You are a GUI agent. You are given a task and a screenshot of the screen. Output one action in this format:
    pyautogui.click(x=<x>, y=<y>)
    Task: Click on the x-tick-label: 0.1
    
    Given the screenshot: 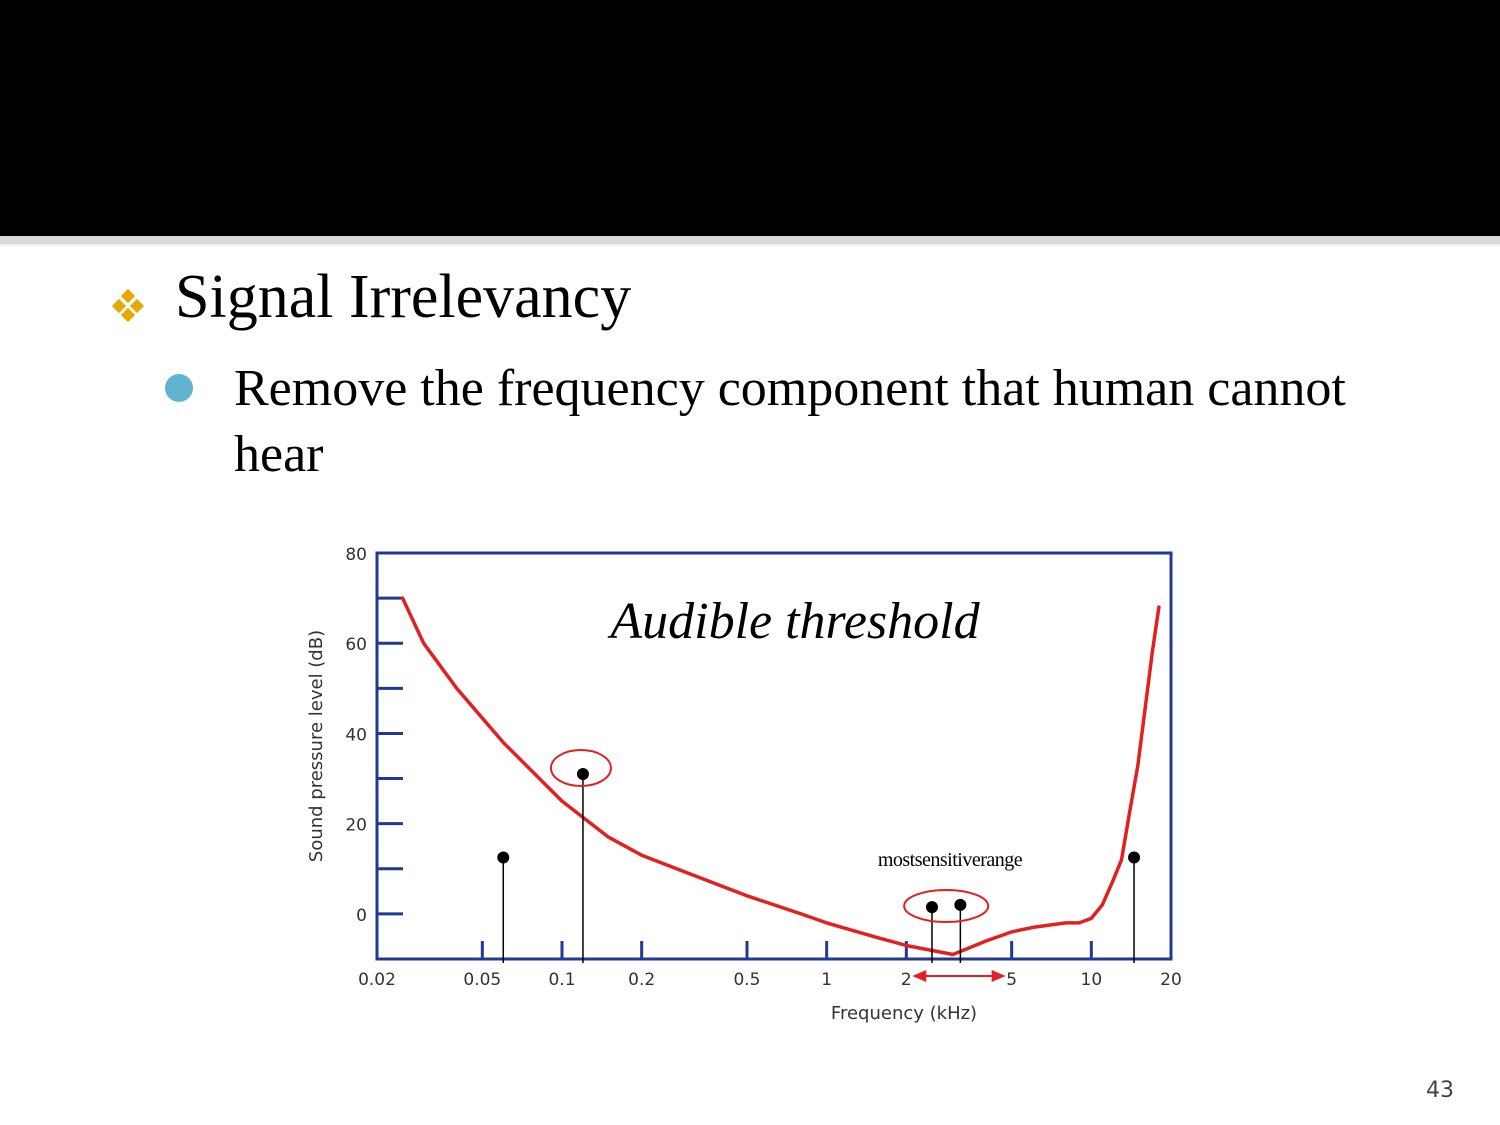 What is the action you would take?
    pyautogui.click(x=561, y=980)
    